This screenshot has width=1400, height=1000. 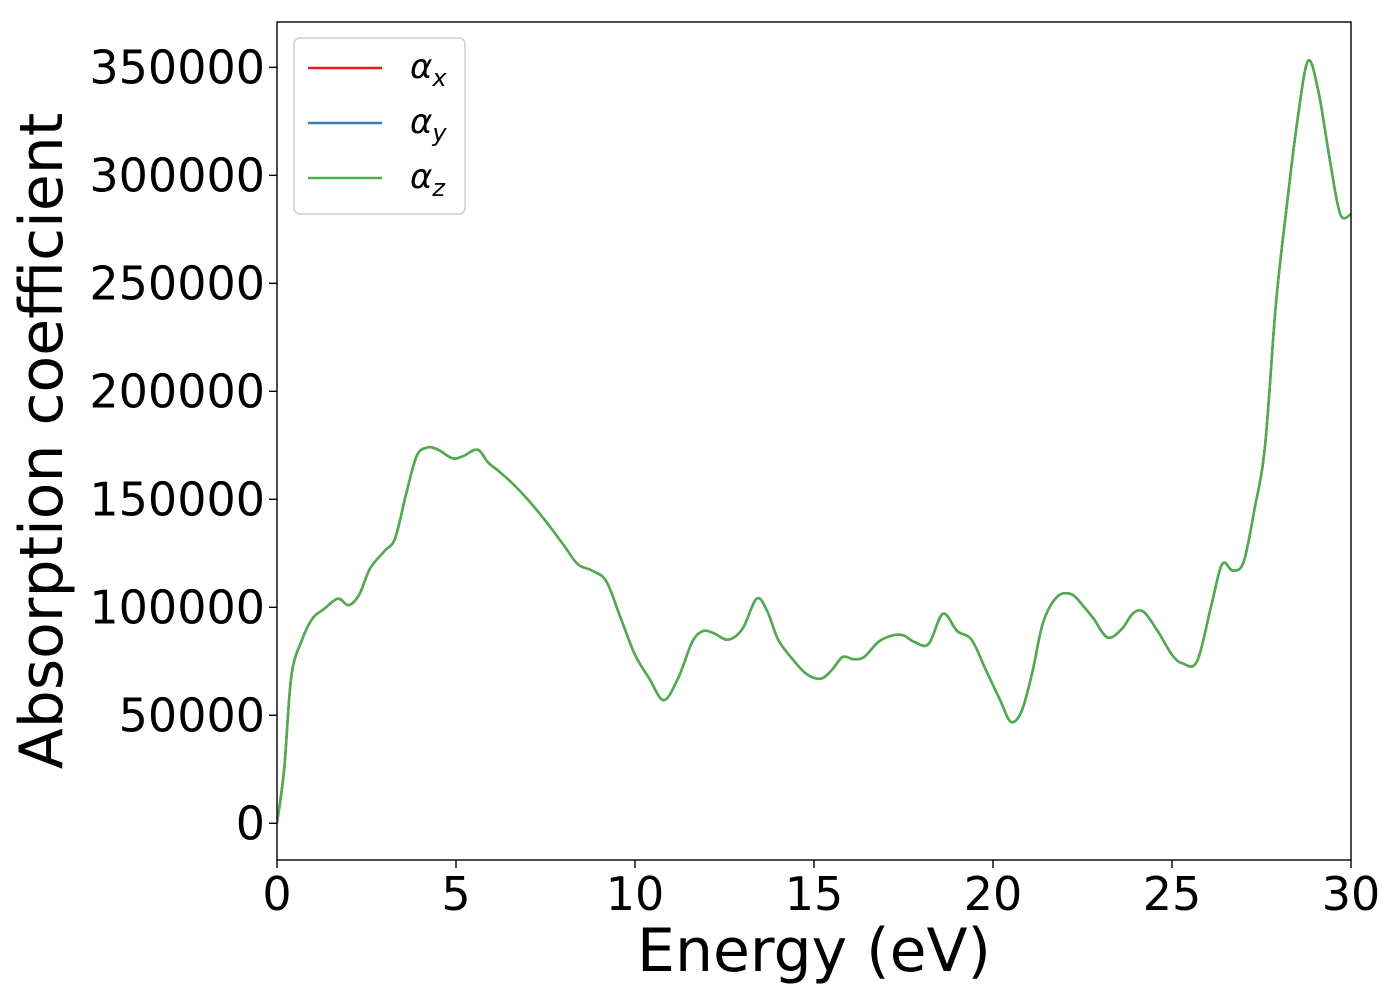 What do you see at coordinates (177, 67) in the screenshot?
I see `y-tick-label: 350000` at bounding box center [177, 67].